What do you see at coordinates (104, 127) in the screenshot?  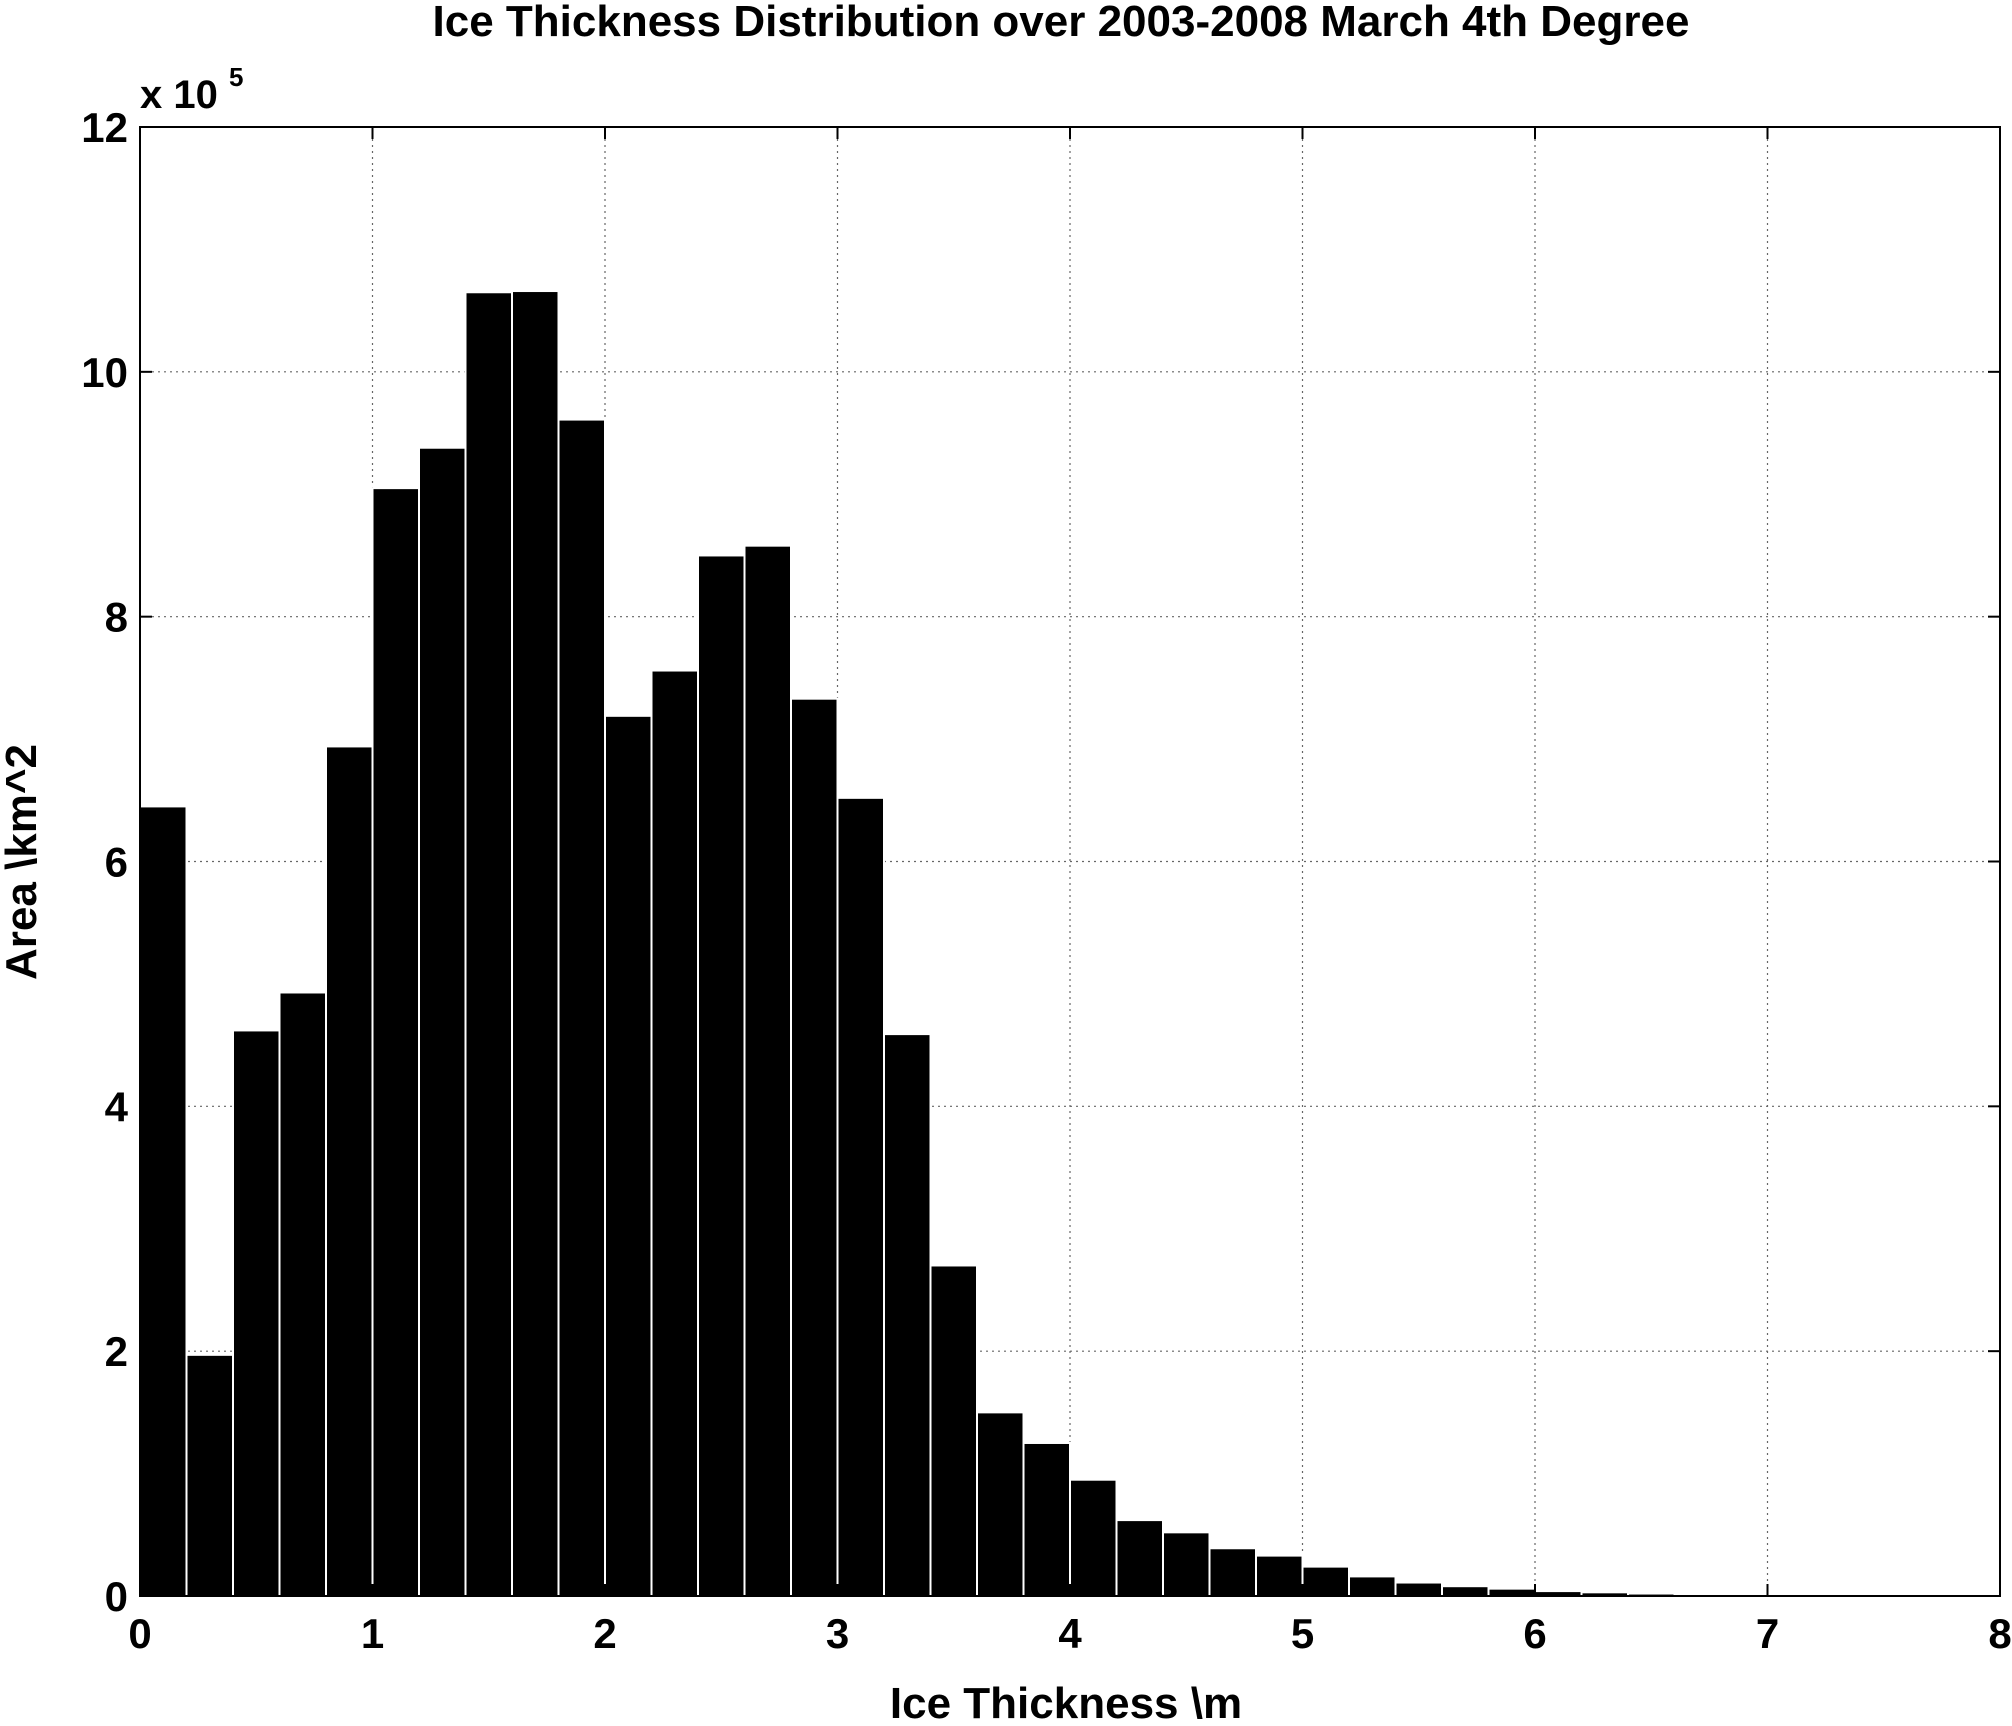 I see `y-tick-label: 12` at bounding box center [104, 127].